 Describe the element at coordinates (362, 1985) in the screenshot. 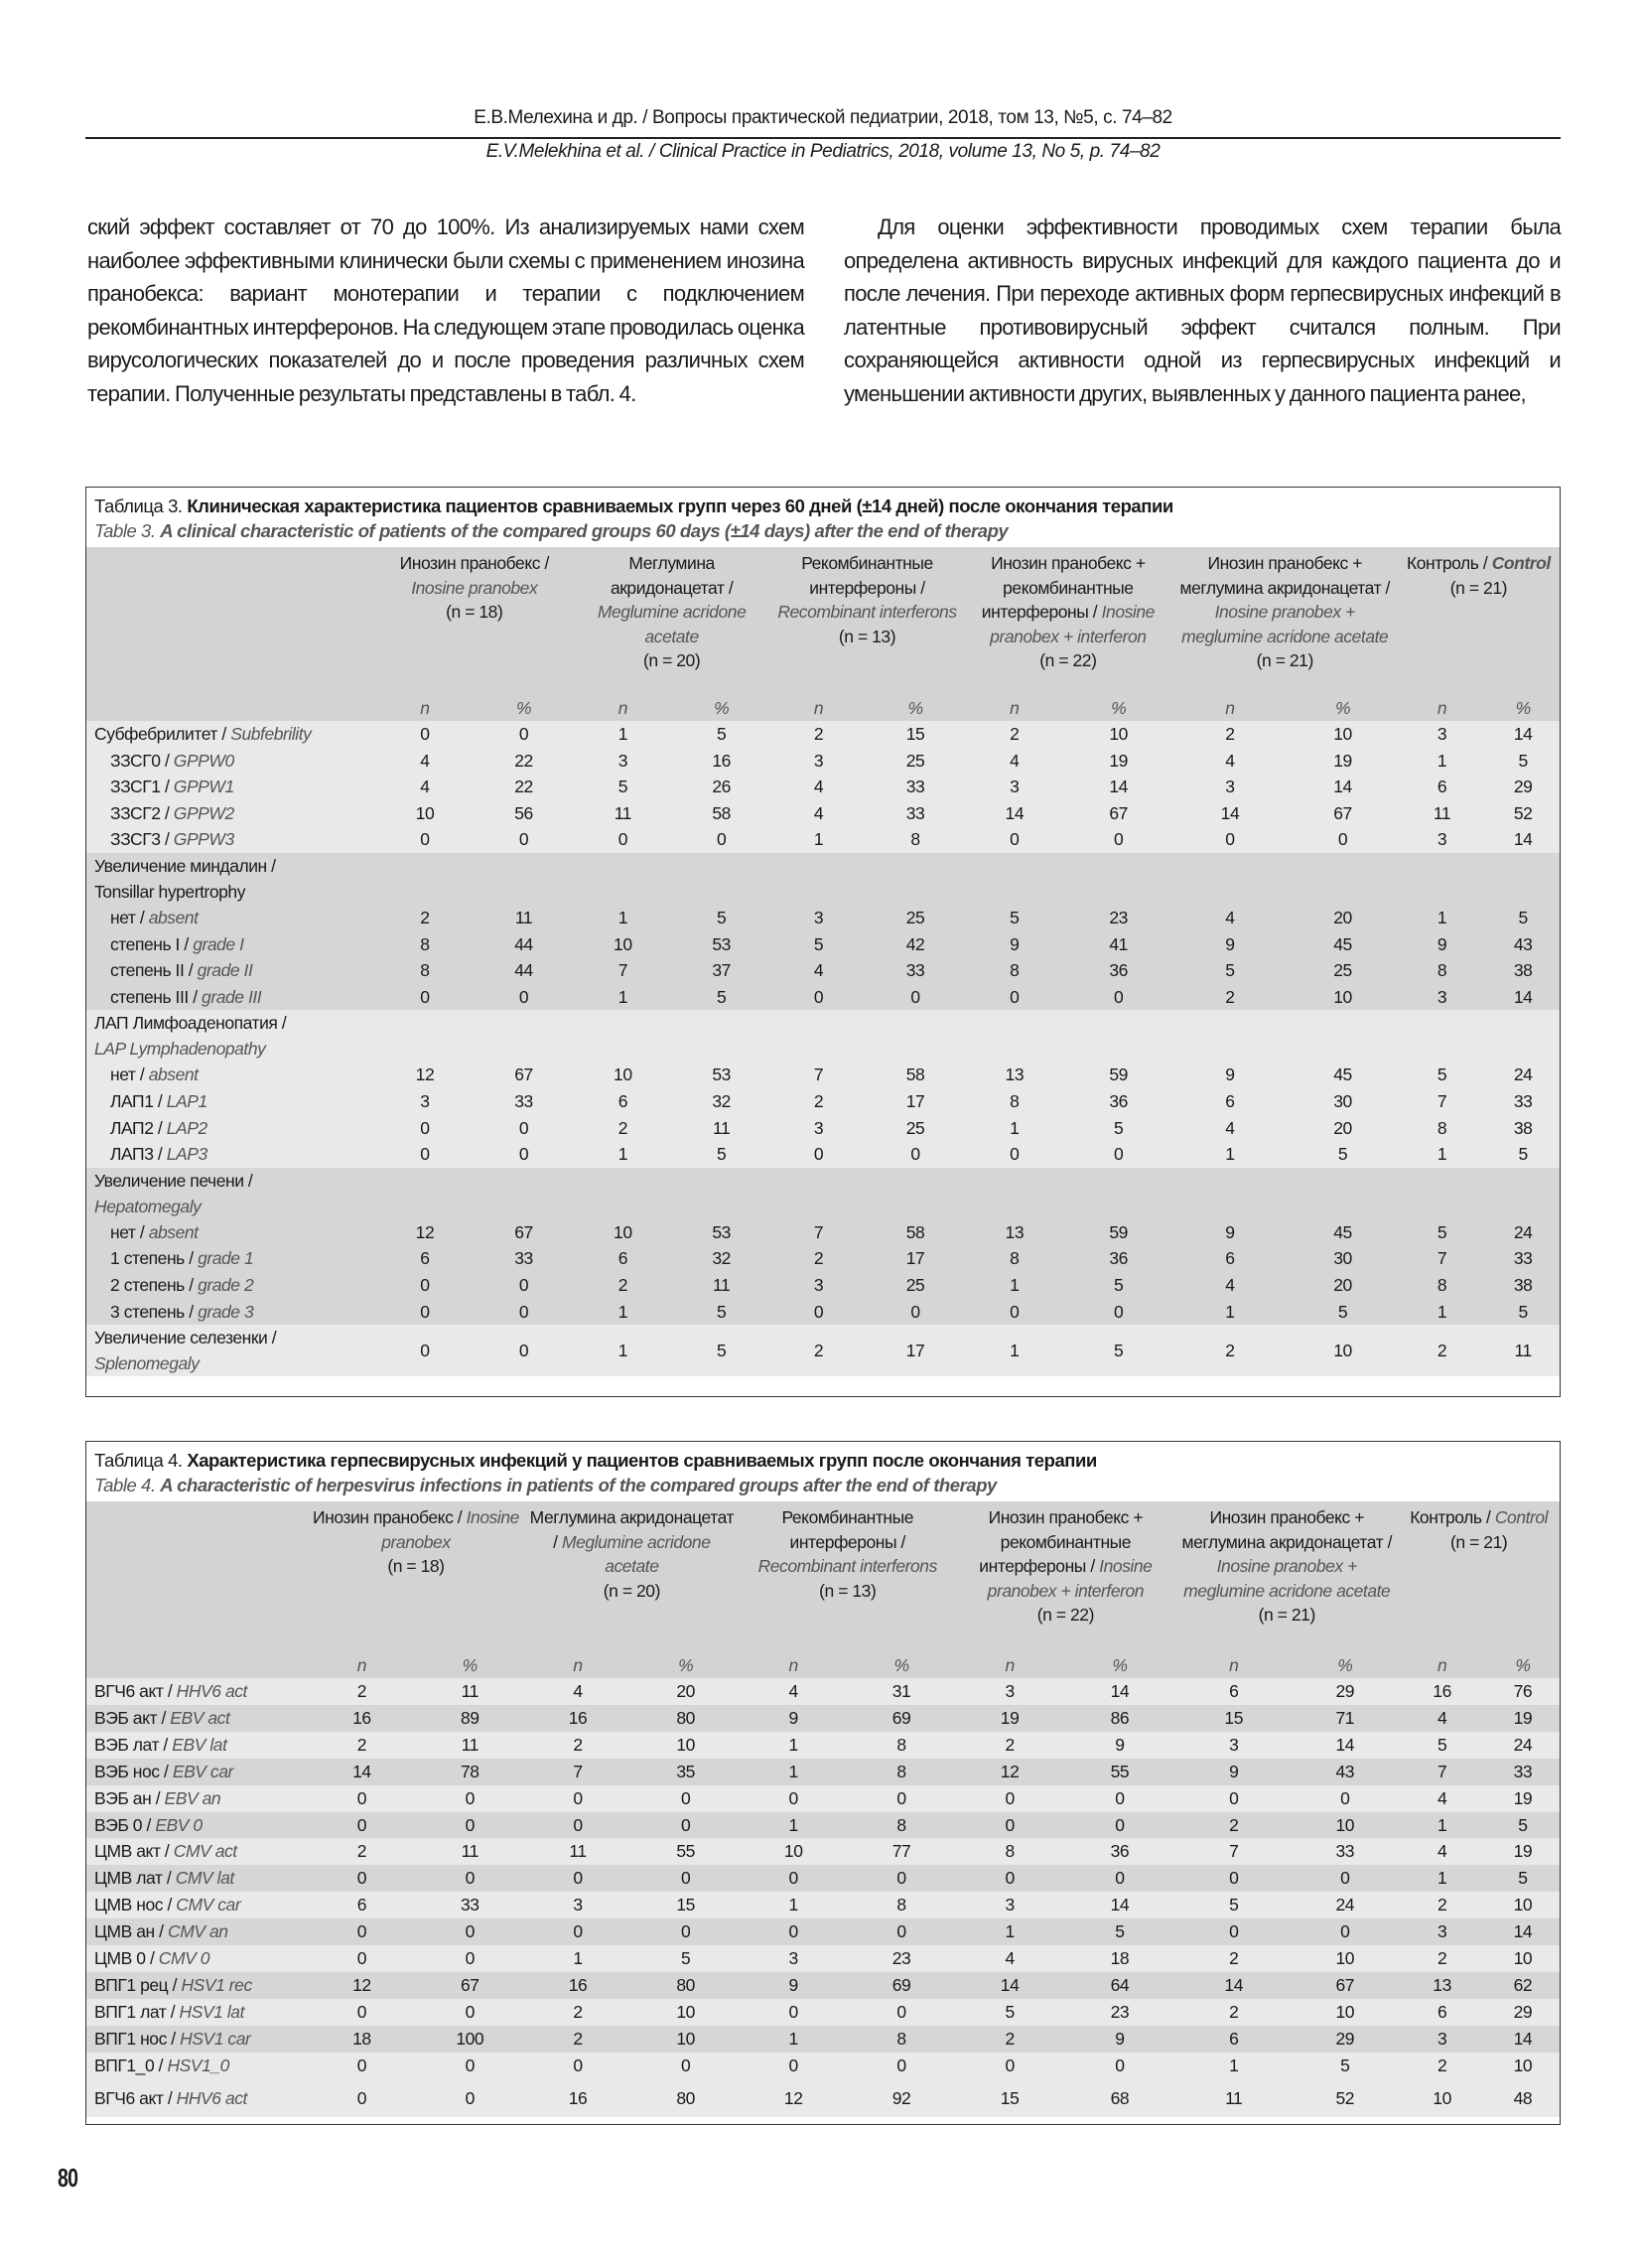

I see `cell-value: 12` at that location.